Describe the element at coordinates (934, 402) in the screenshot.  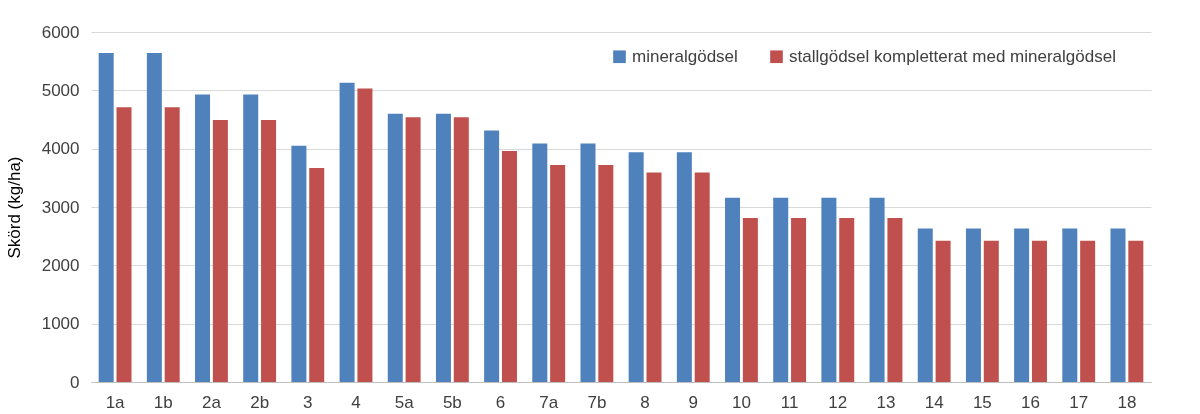
I see `x-tick-label: 14` at that location.